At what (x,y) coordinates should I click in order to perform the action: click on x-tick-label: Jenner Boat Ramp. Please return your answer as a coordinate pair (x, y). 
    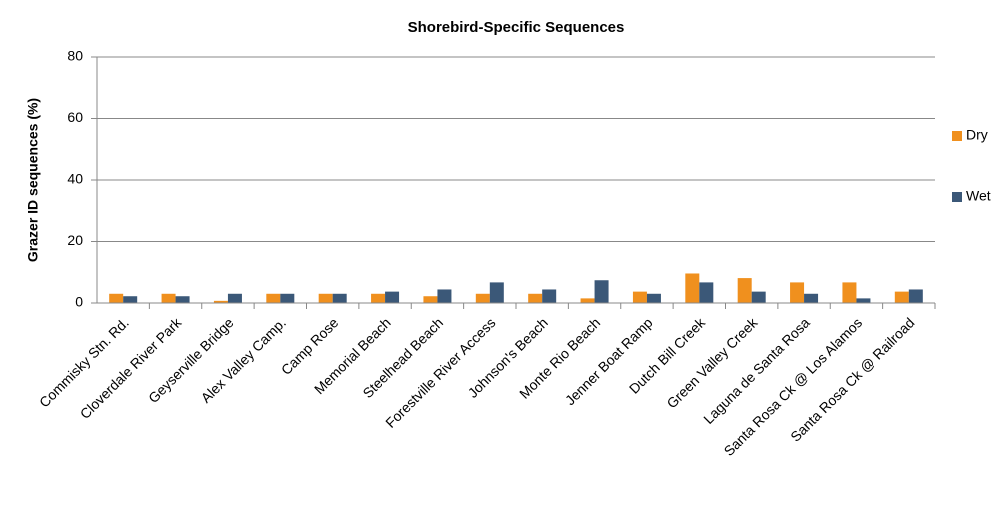
    Looking at the image, I should click on (609, 361).